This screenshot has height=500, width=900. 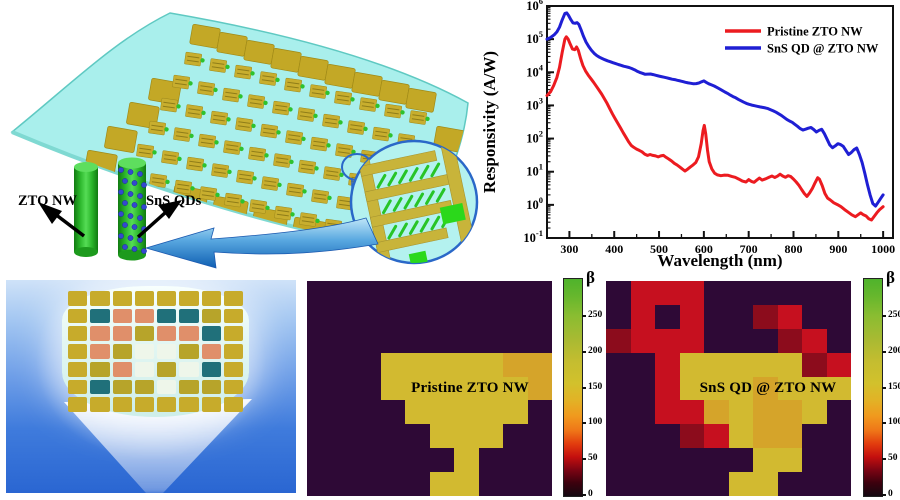 I want to click on x-tick-label: 500, so click(x=659, y=249).